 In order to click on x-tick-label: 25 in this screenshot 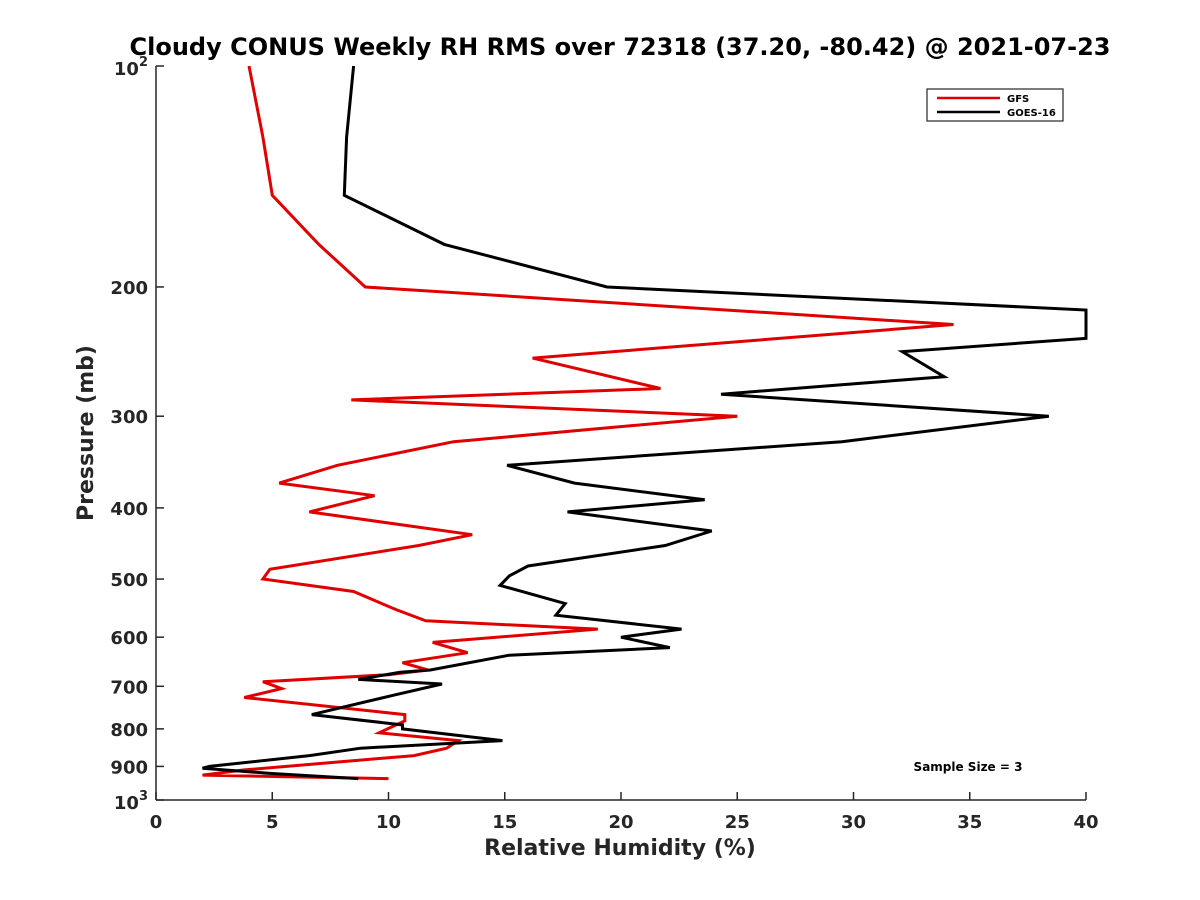, I will do `click(737, 822)`.